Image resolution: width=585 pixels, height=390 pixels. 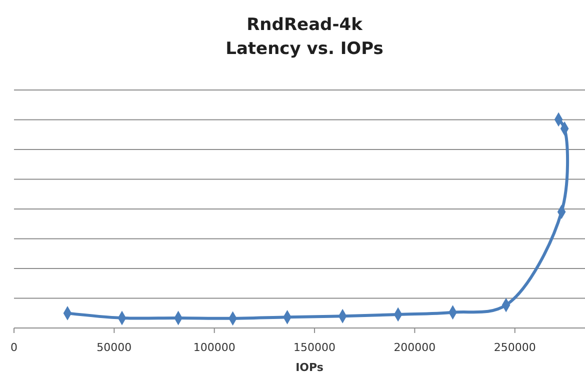 What do you see at coordinates (214, 347) in the screenshot?
I see `x-tick-label: 100000` at bounding box center [214, 347].